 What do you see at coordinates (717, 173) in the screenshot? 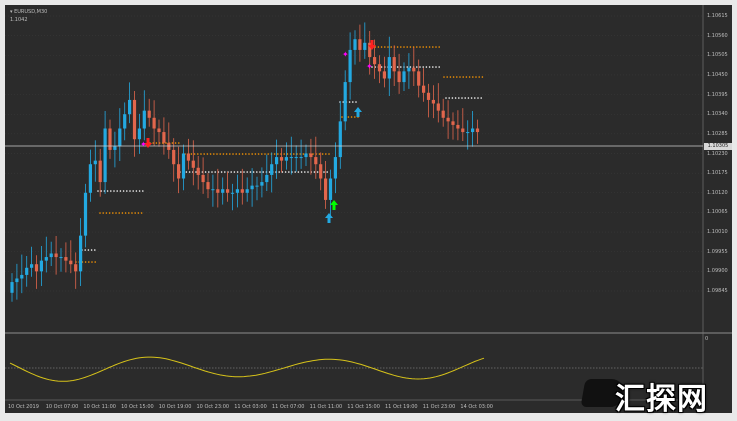
I see `price-tick-label: 1.10175` at bounding box center [717, 173].